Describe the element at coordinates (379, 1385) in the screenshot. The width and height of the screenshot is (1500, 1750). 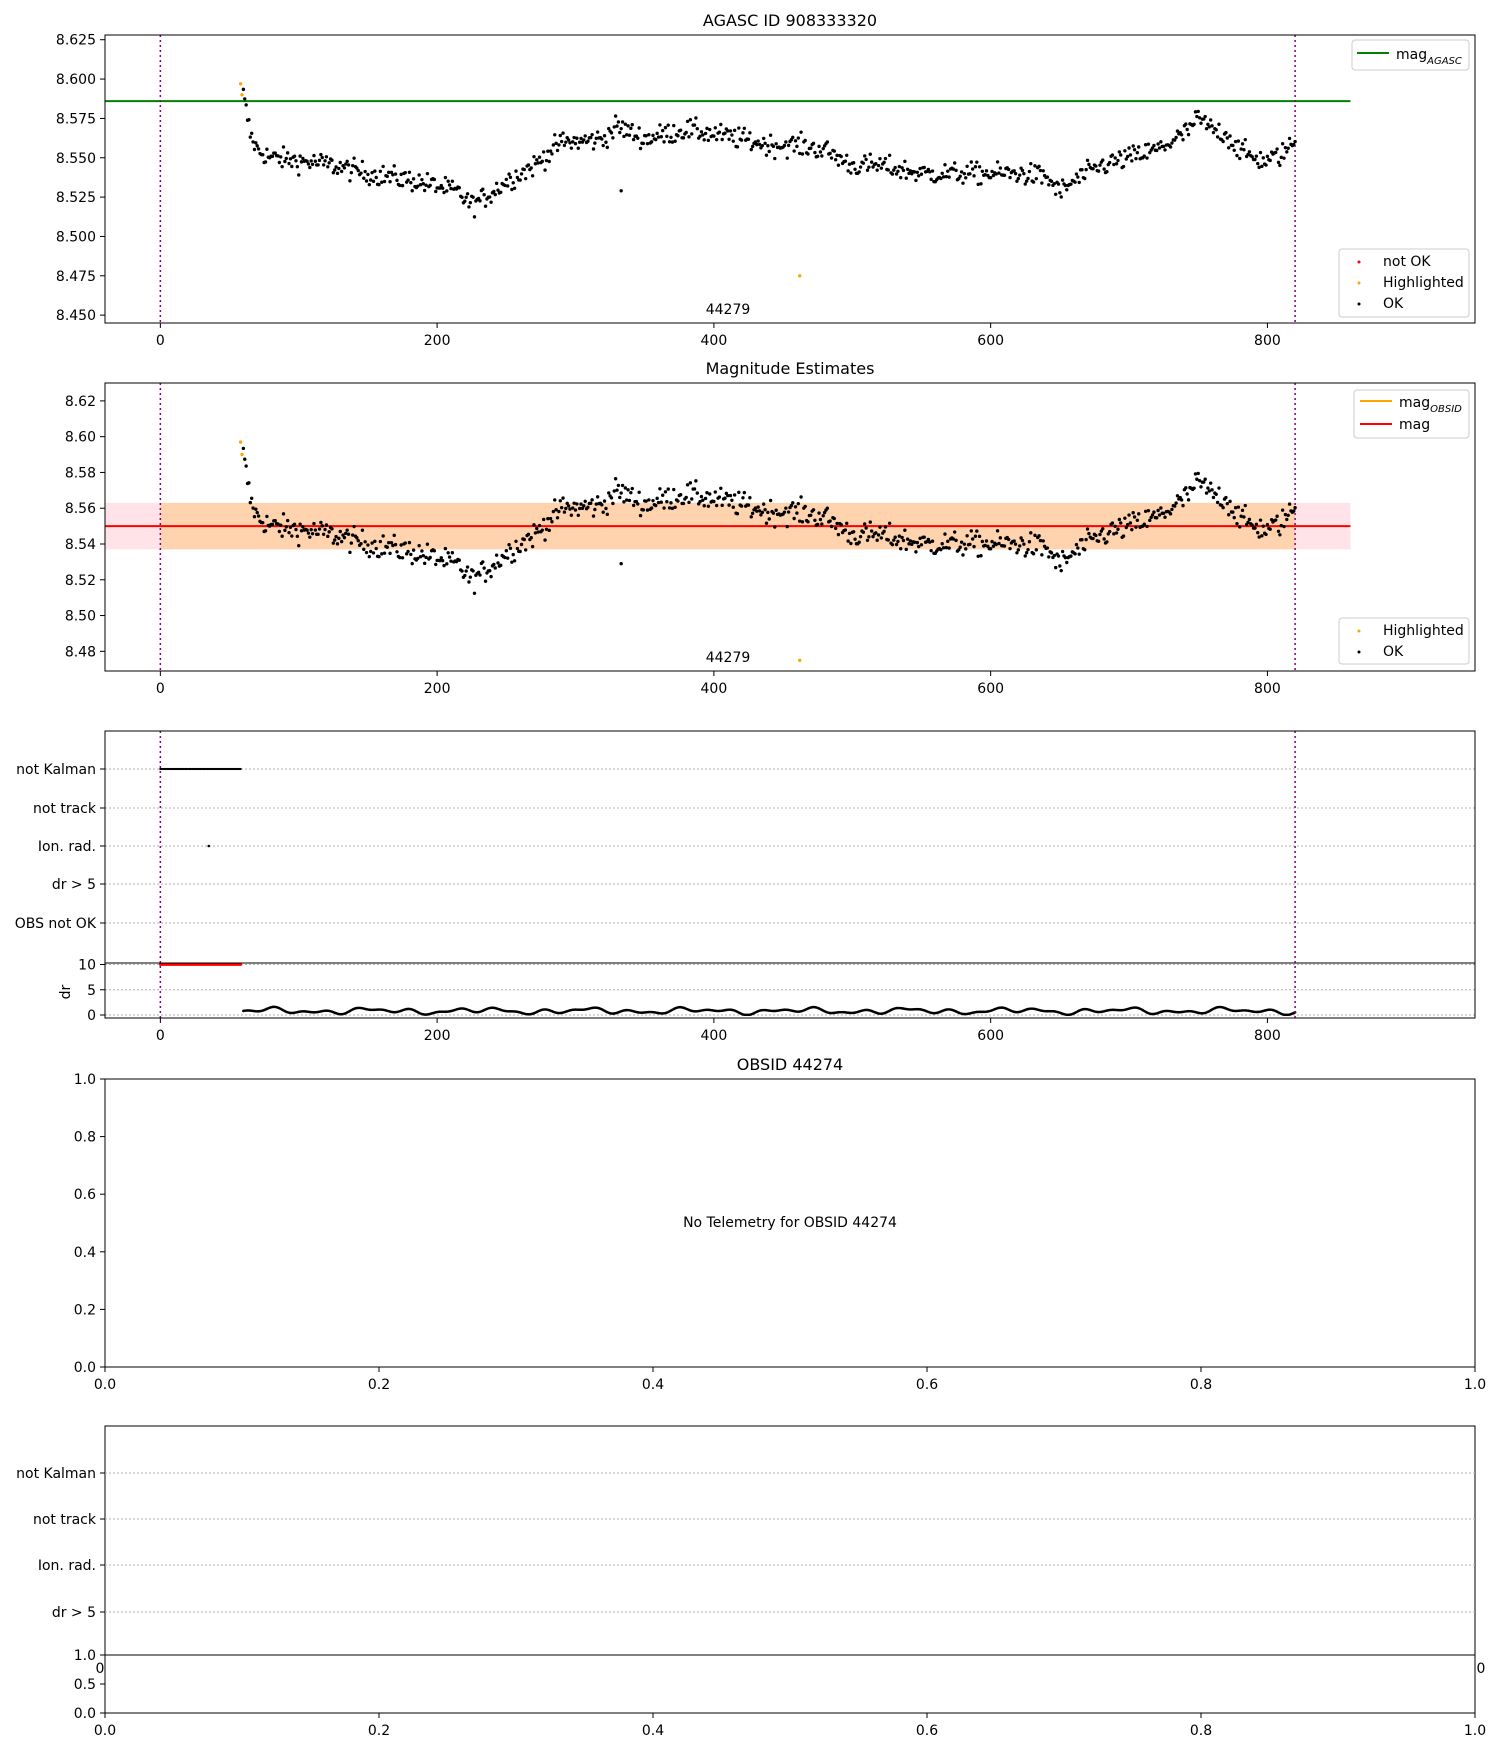
I see `x-tick-label: 0.2` at that location.